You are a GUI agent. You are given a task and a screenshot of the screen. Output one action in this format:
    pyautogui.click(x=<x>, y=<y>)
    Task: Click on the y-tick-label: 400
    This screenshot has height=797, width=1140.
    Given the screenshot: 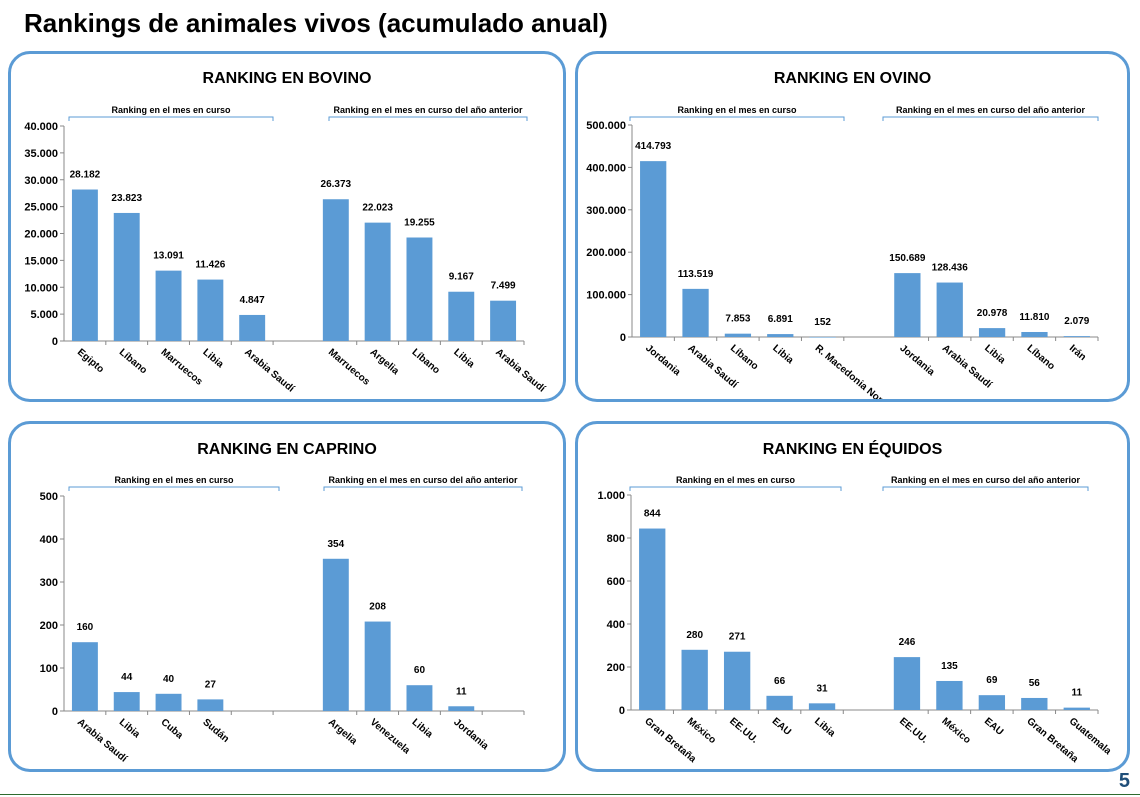 What is the action you would take?
    pyautogui.click(x=49, y=540)
    